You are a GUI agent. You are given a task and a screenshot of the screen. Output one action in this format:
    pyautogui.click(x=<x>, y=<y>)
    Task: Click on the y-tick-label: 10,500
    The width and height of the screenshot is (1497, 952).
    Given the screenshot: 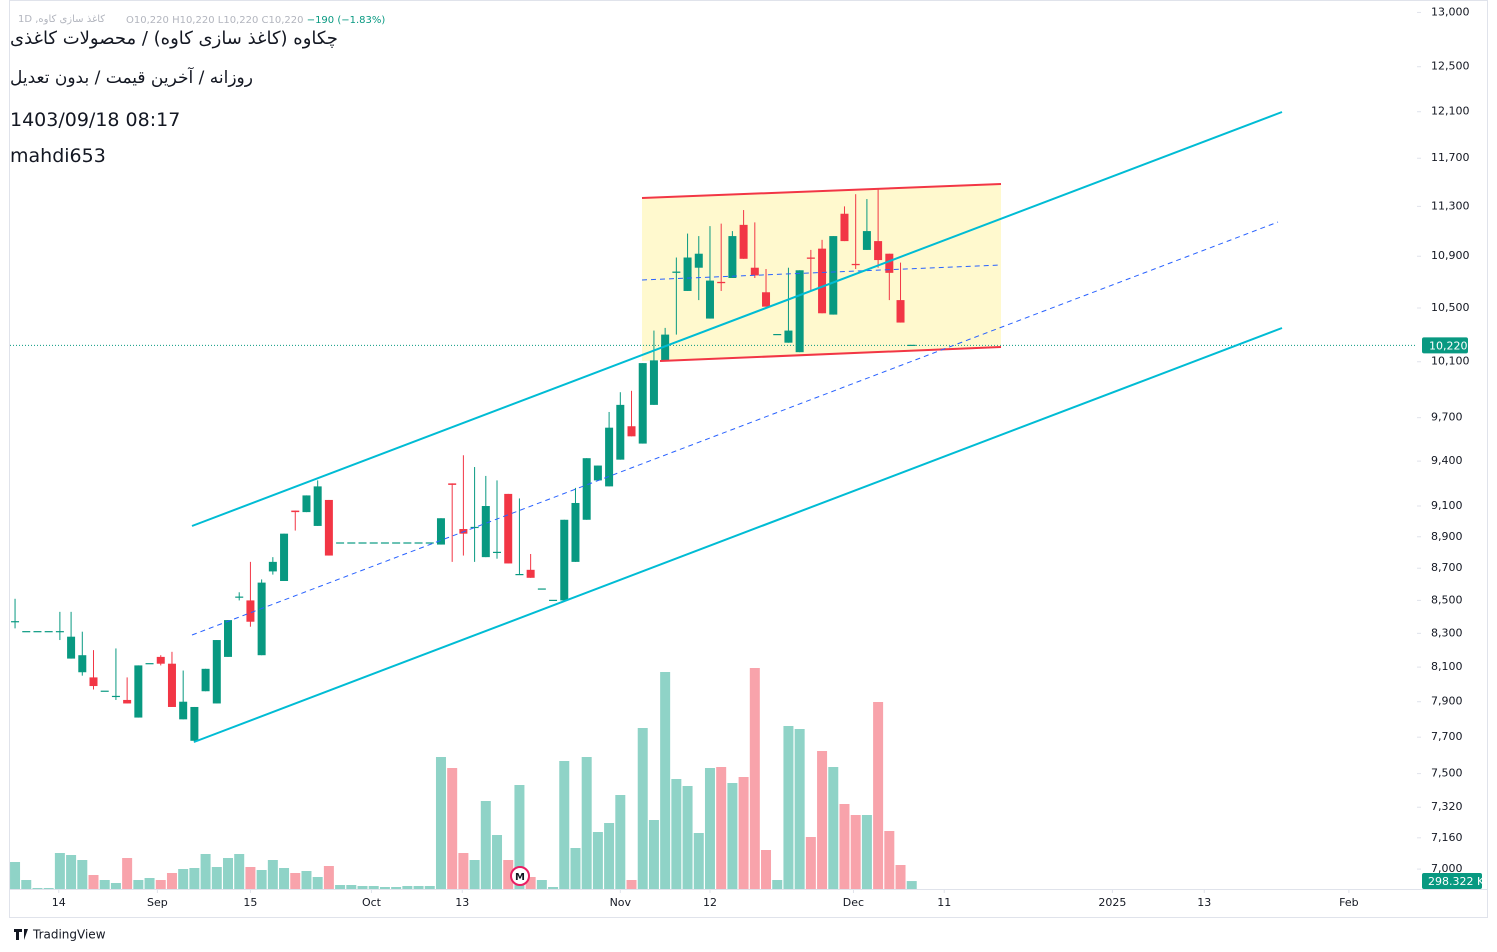 What is the action you would take?
    pyautogui.click(x=1450, y=307)
    